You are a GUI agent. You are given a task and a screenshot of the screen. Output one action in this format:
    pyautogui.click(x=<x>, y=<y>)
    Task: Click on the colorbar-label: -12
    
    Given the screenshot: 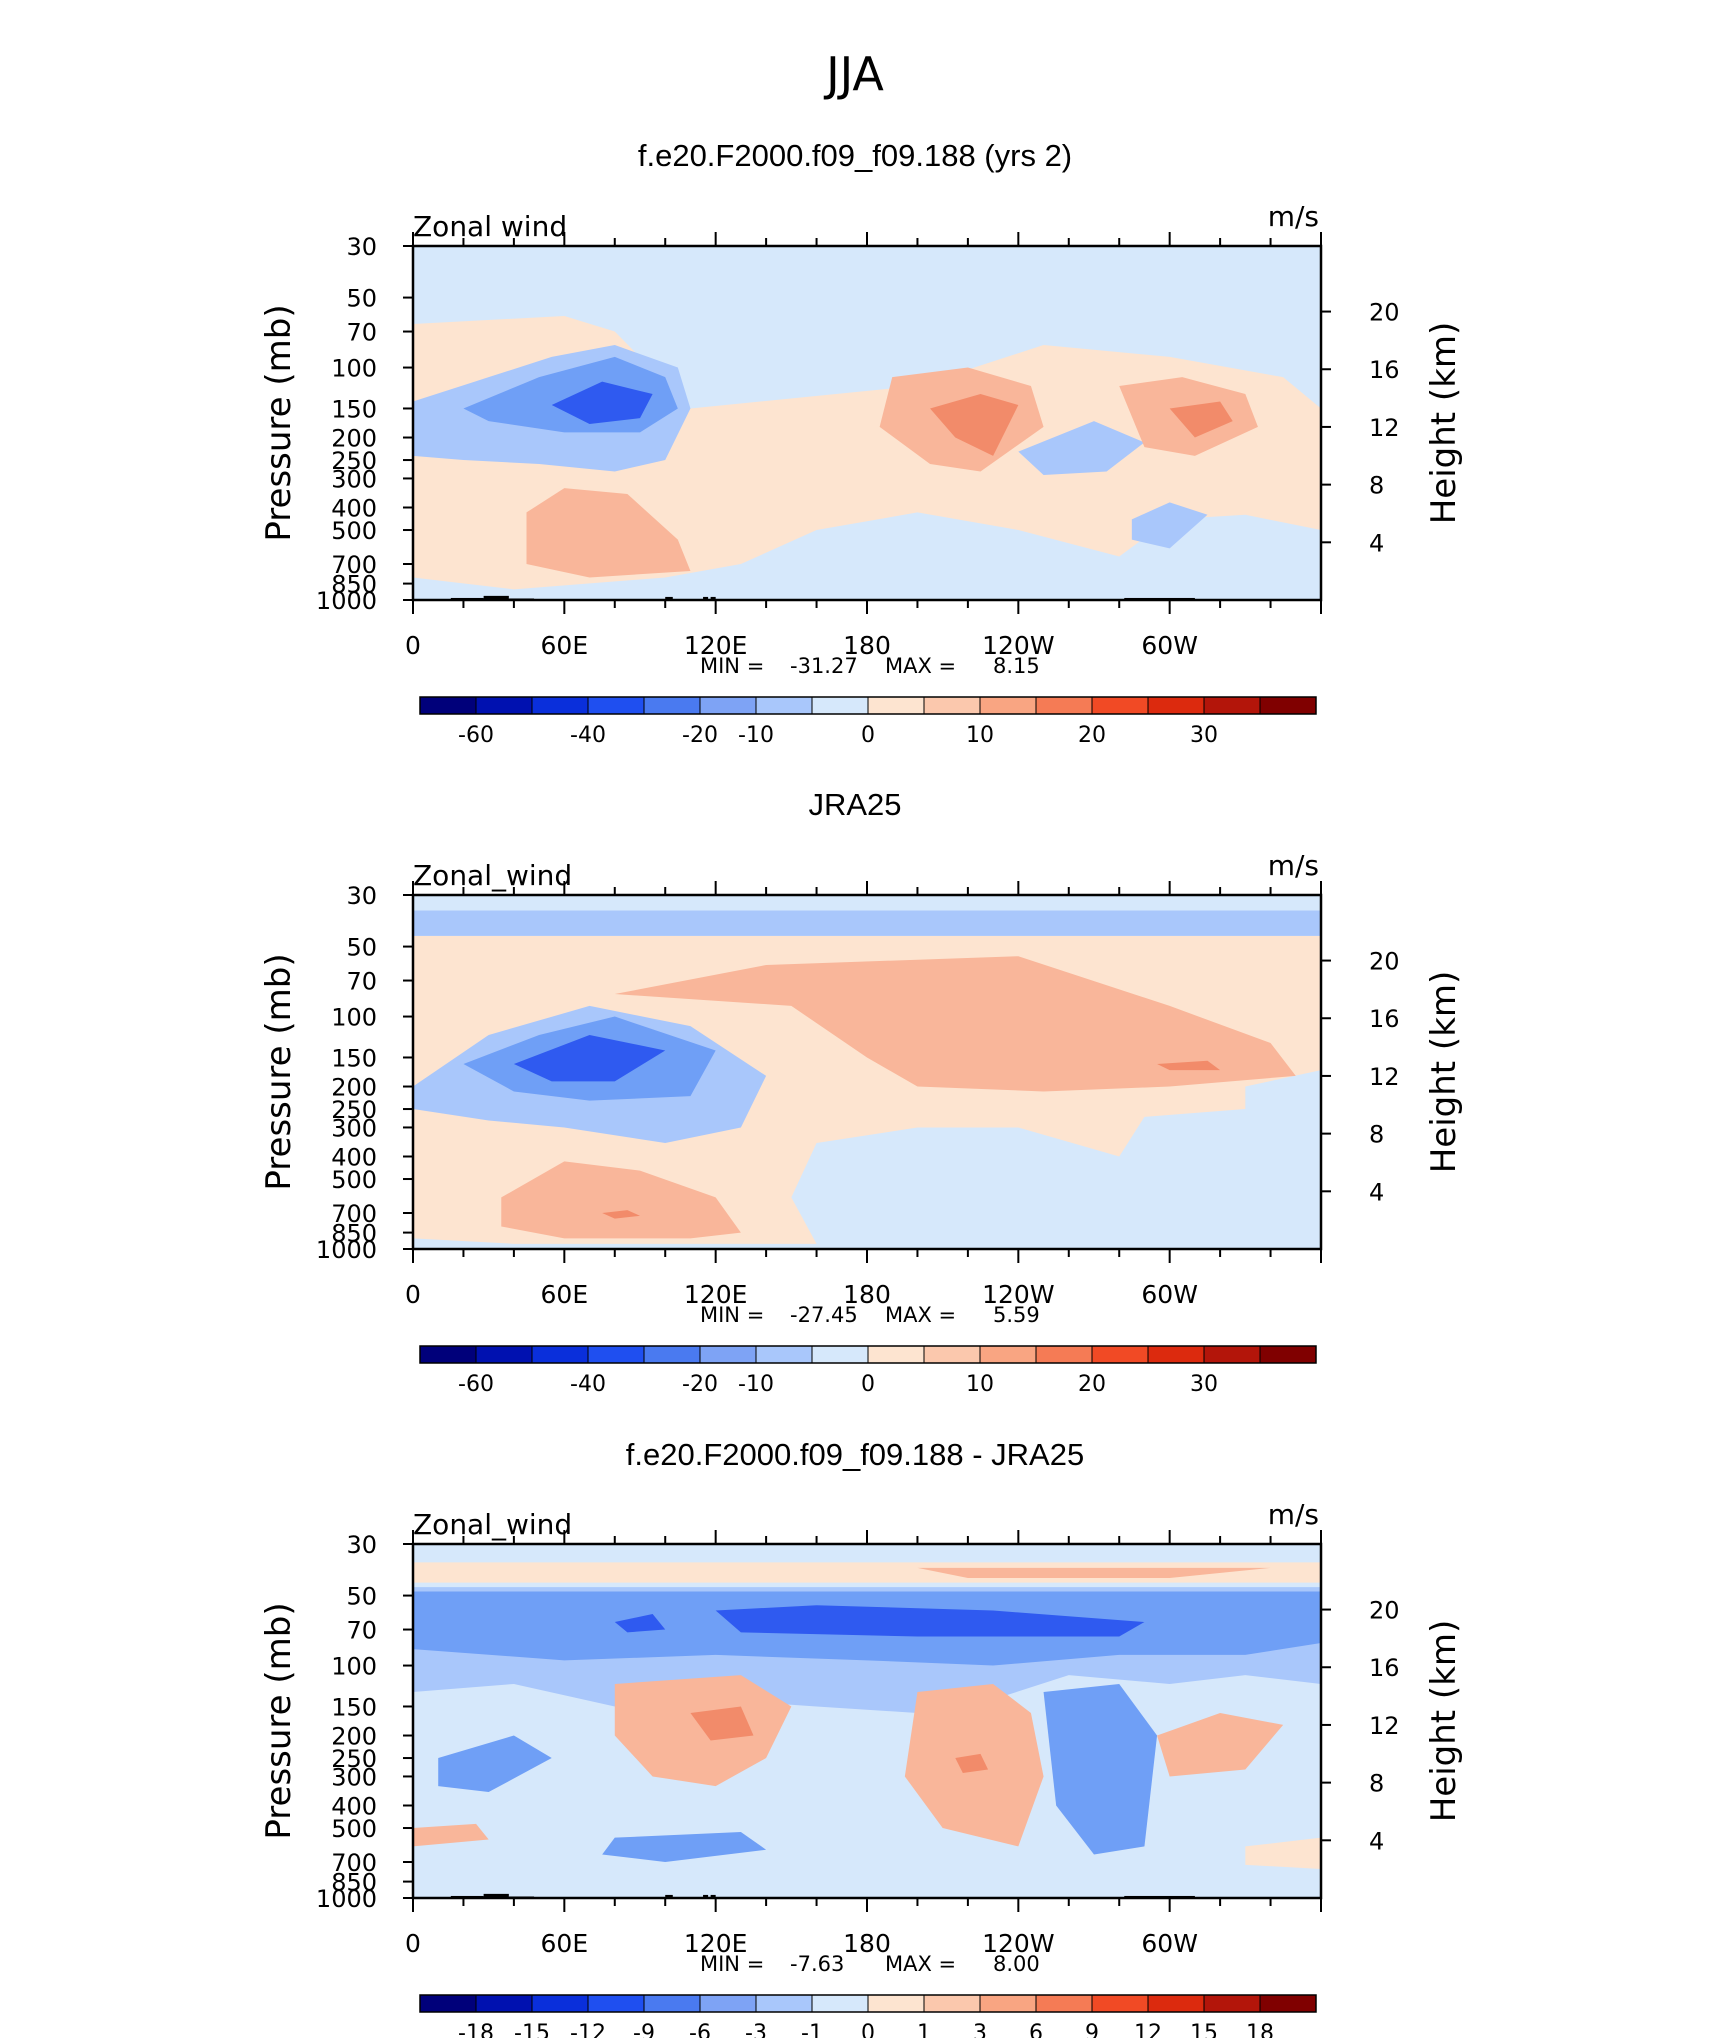 What is the action you would take?
    pyautogui.click(x=588, y=2029)
    